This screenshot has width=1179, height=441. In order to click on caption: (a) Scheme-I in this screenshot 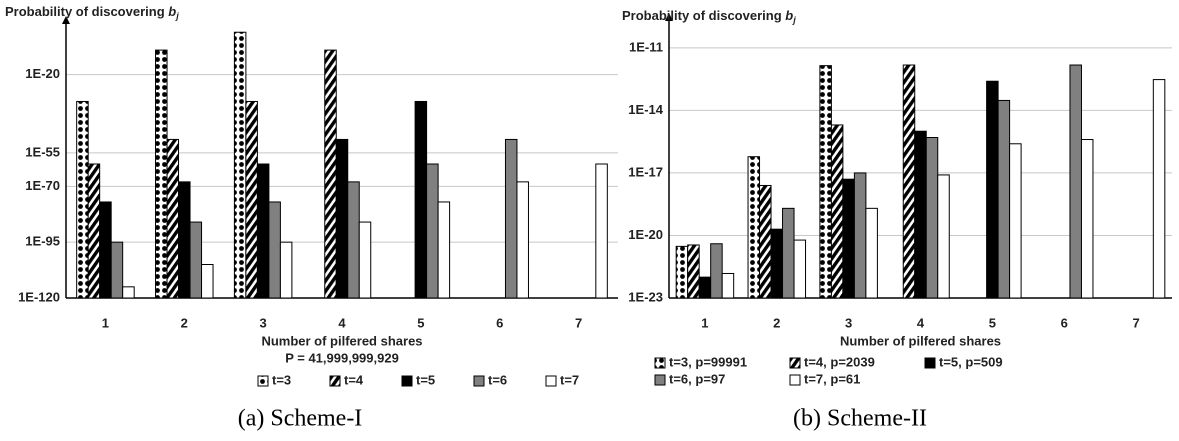, I will do `click(300, 419)`.